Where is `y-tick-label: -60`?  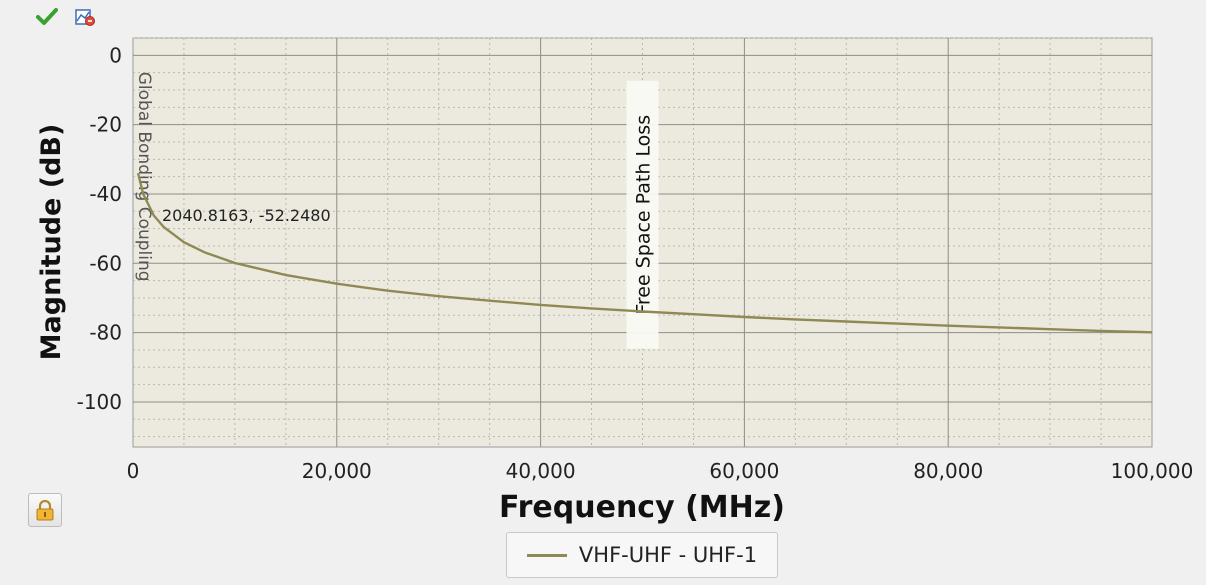
y-tick-label: -60 is located at coordinates (105, 263).